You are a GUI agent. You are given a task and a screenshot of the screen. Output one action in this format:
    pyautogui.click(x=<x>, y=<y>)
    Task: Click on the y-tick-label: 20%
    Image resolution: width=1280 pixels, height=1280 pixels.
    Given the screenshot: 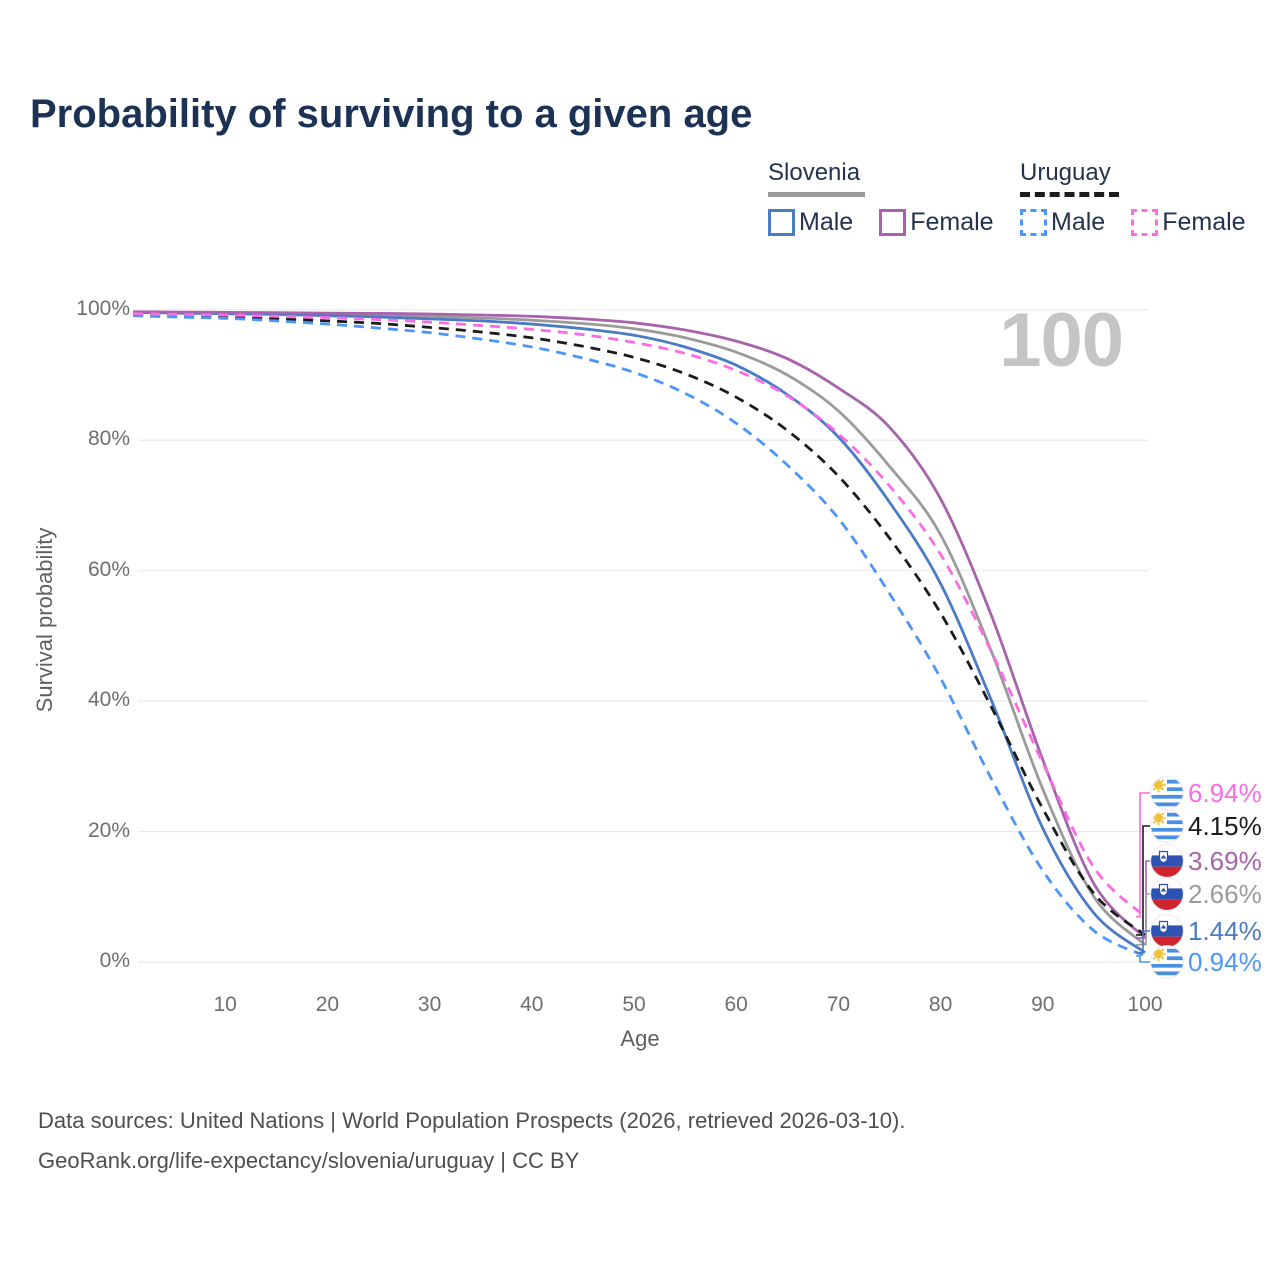 What is the action you would take?
    pyautogui.click(x=108, y=830)
    